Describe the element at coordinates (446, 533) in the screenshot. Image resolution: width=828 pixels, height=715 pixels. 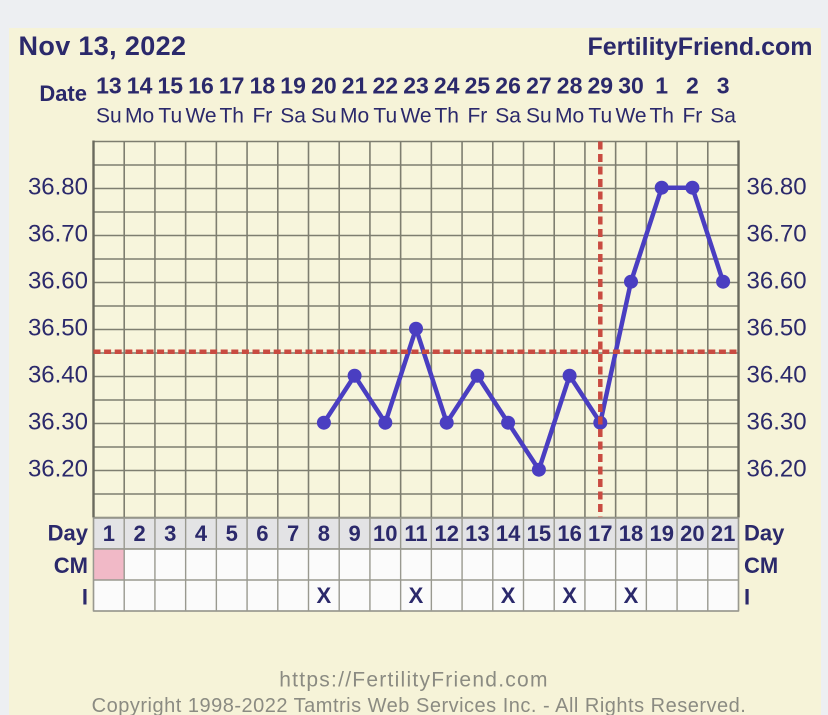
I see `svg-text: 12` at that location.